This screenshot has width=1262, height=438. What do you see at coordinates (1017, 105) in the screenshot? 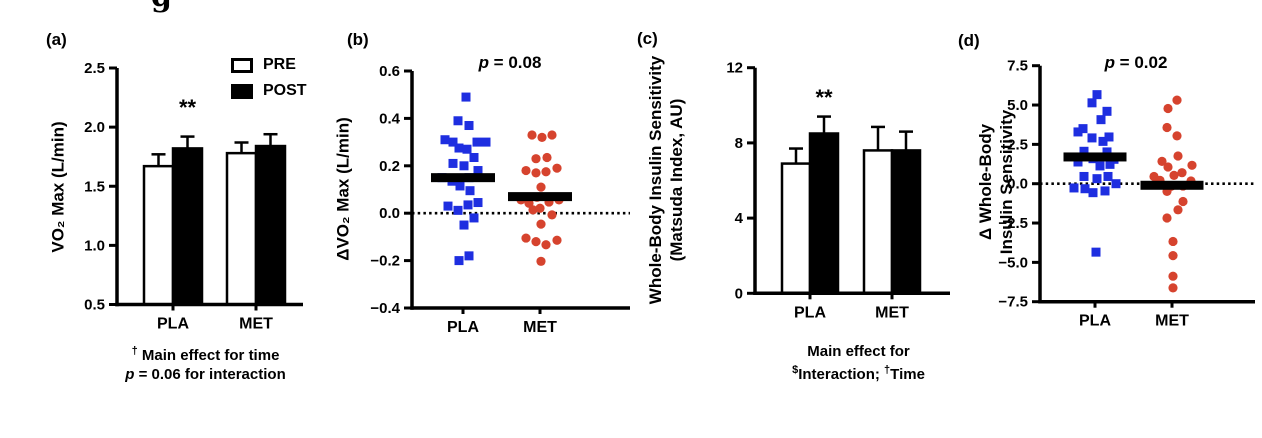
I see `svg-text: 5.0` at bounding box center [1017, 105].